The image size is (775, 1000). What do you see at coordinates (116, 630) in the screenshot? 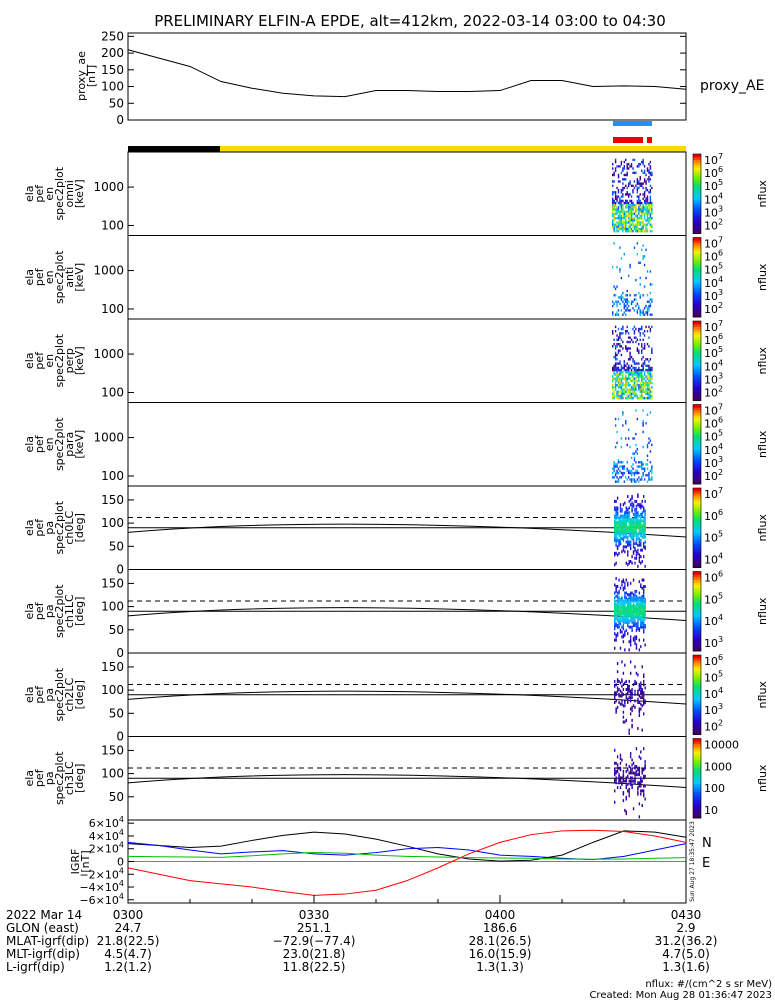
I see `pa-ytick-label: 50` at bounding box center [116, 630].